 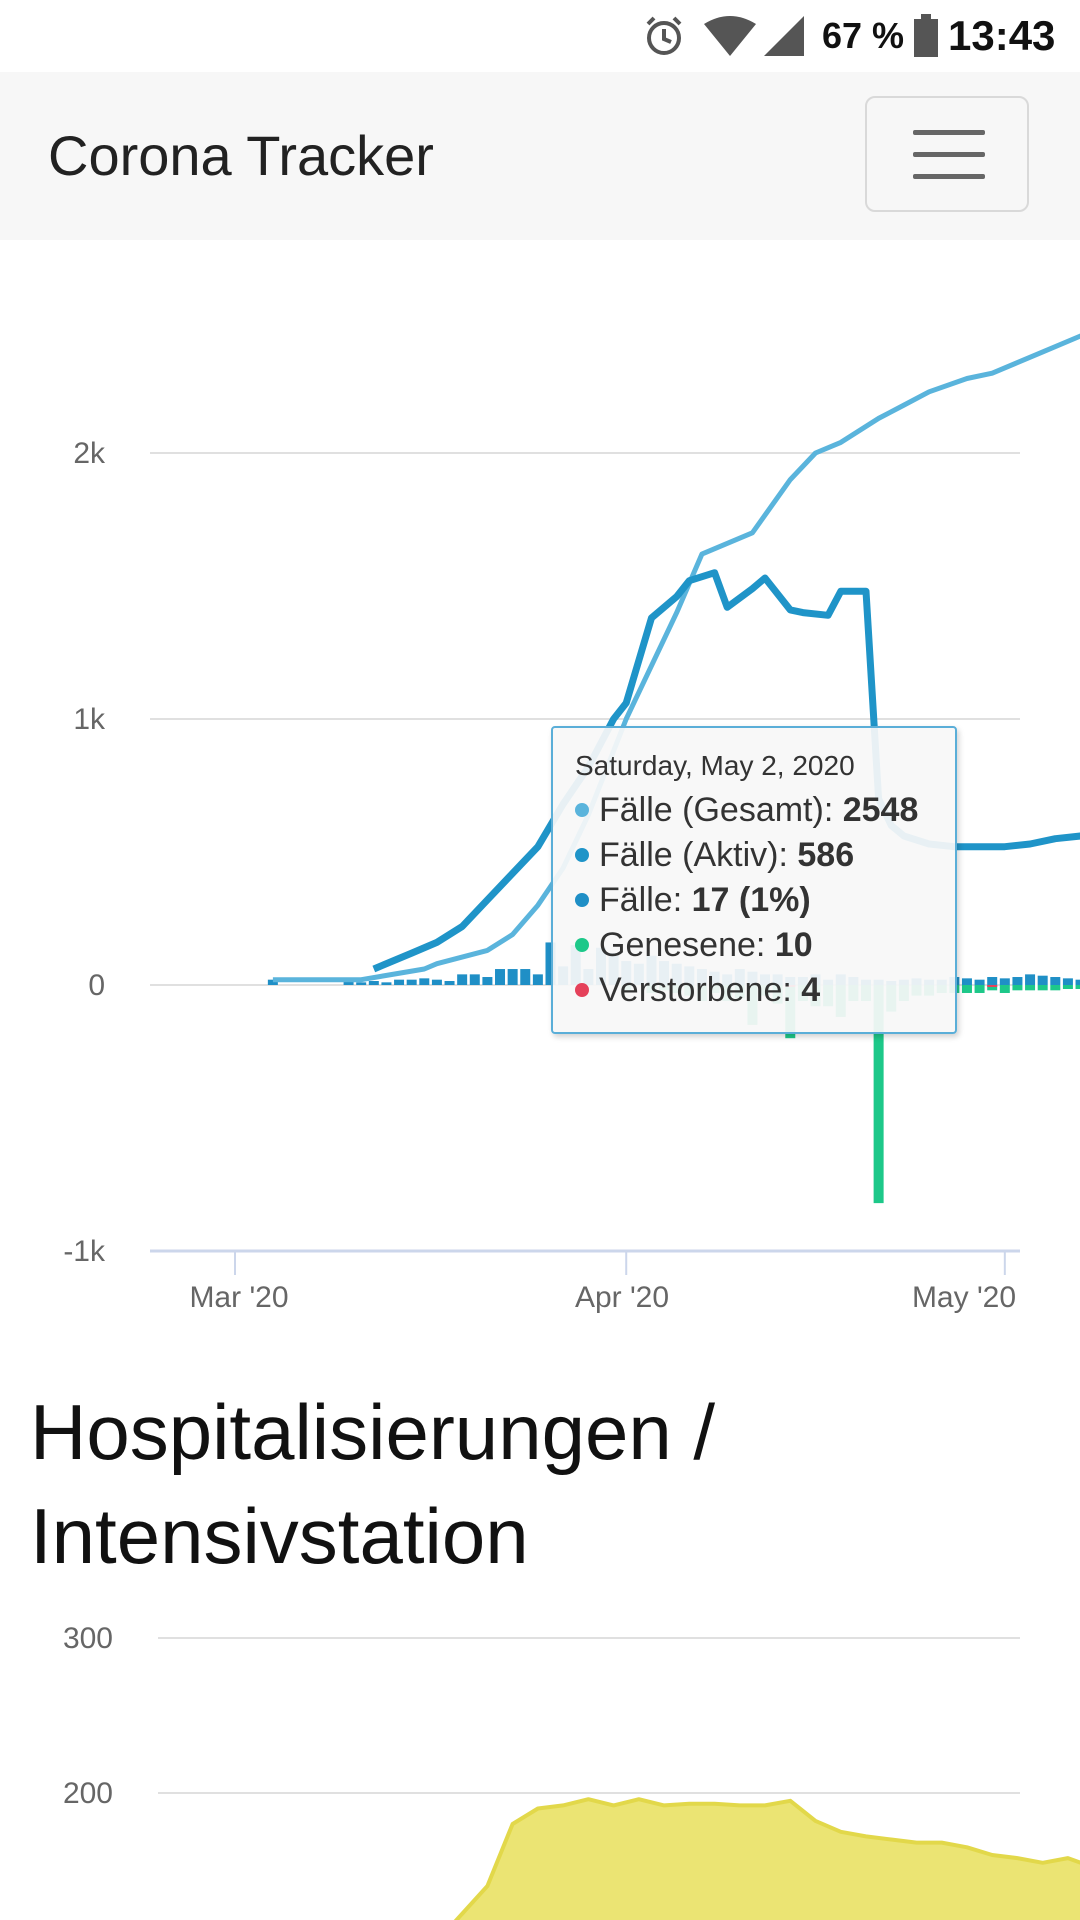 What do you see at coordinates (964, 1297) in the screenshot?
I see `x-tick-label: May '20` at bounding box center [964, 1297].